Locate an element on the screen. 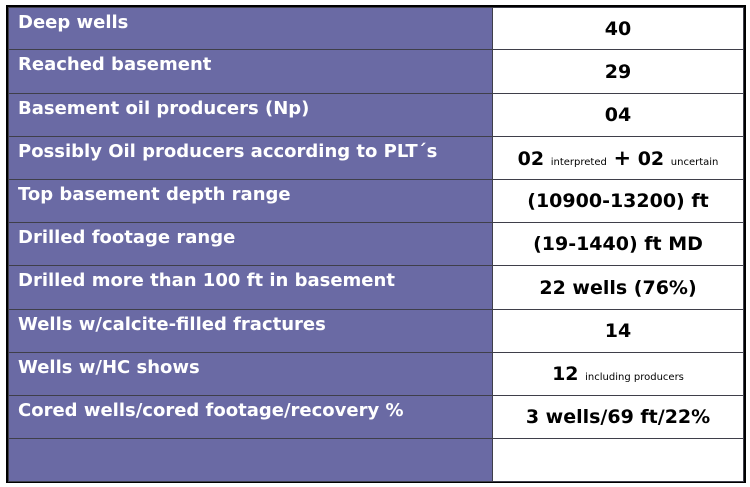 Image resolution: width=750 pixels, height=487 pixels. row-value: 3 wells/69 ft/22% is located at coordinates (618, 417).